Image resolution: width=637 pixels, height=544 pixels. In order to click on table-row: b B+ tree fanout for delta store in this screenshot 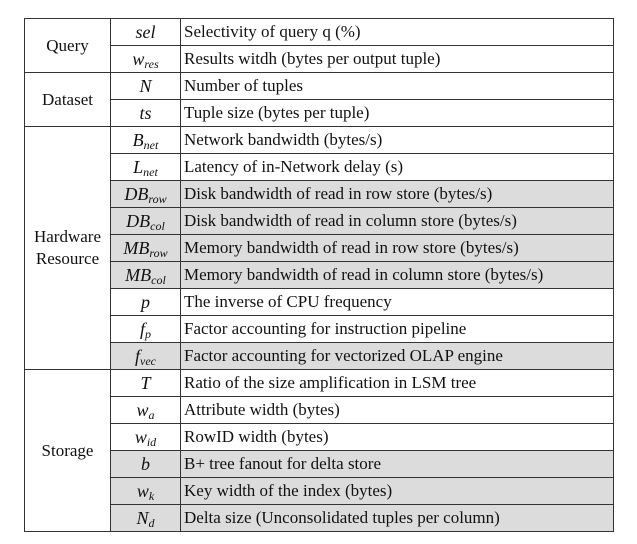, I will do `click(319, 464)`.